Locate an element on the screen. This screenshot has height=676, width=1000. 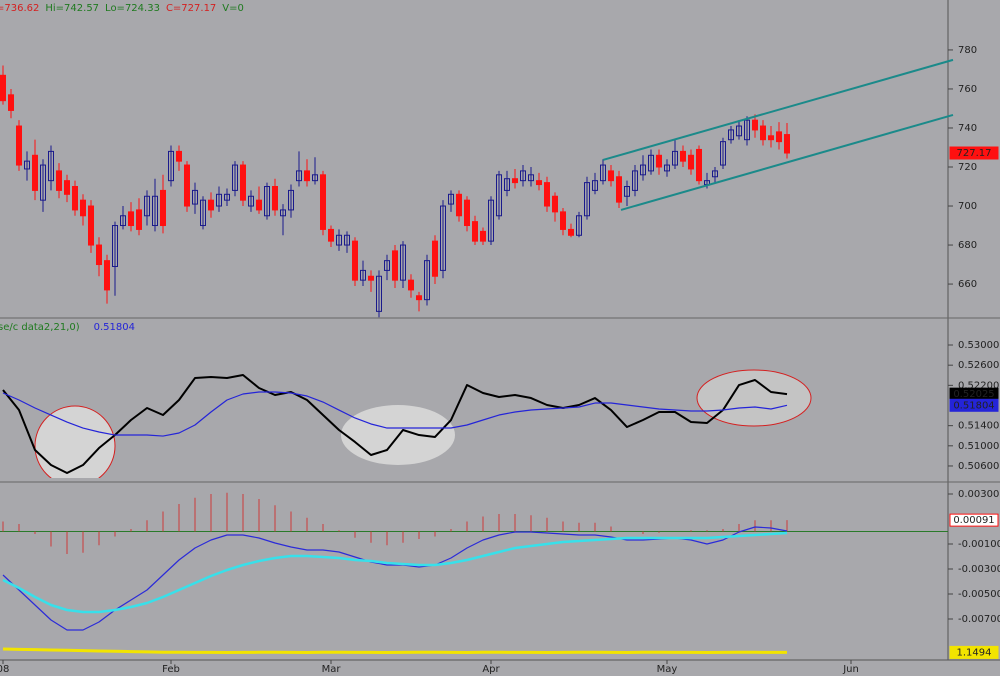
y-tick-label: 0.51400 is located at coordinates (978, 426).